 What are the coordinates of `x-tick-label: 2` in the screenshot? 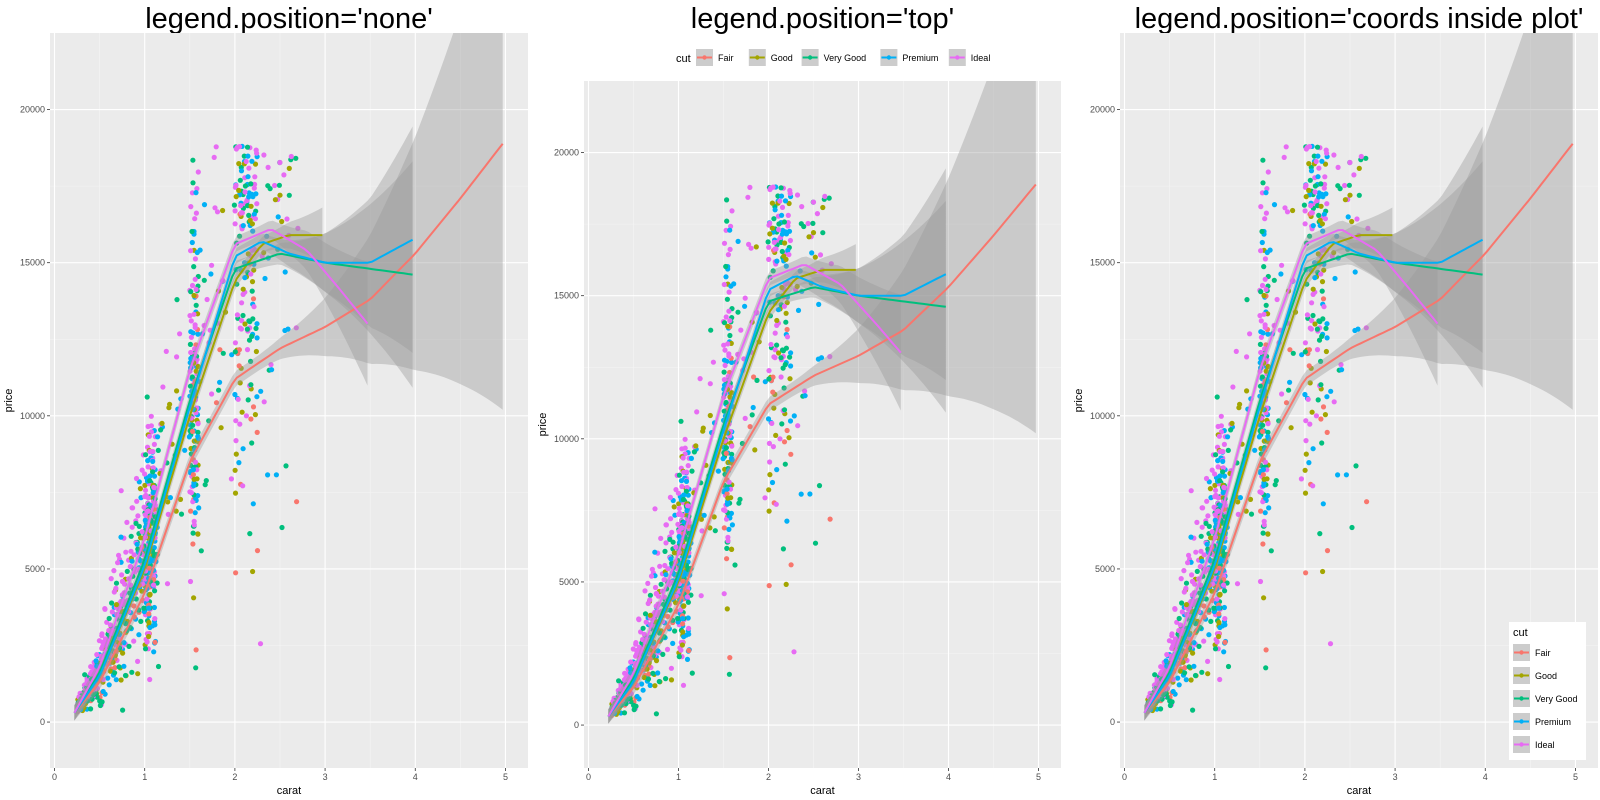 It's located at (234, 777).